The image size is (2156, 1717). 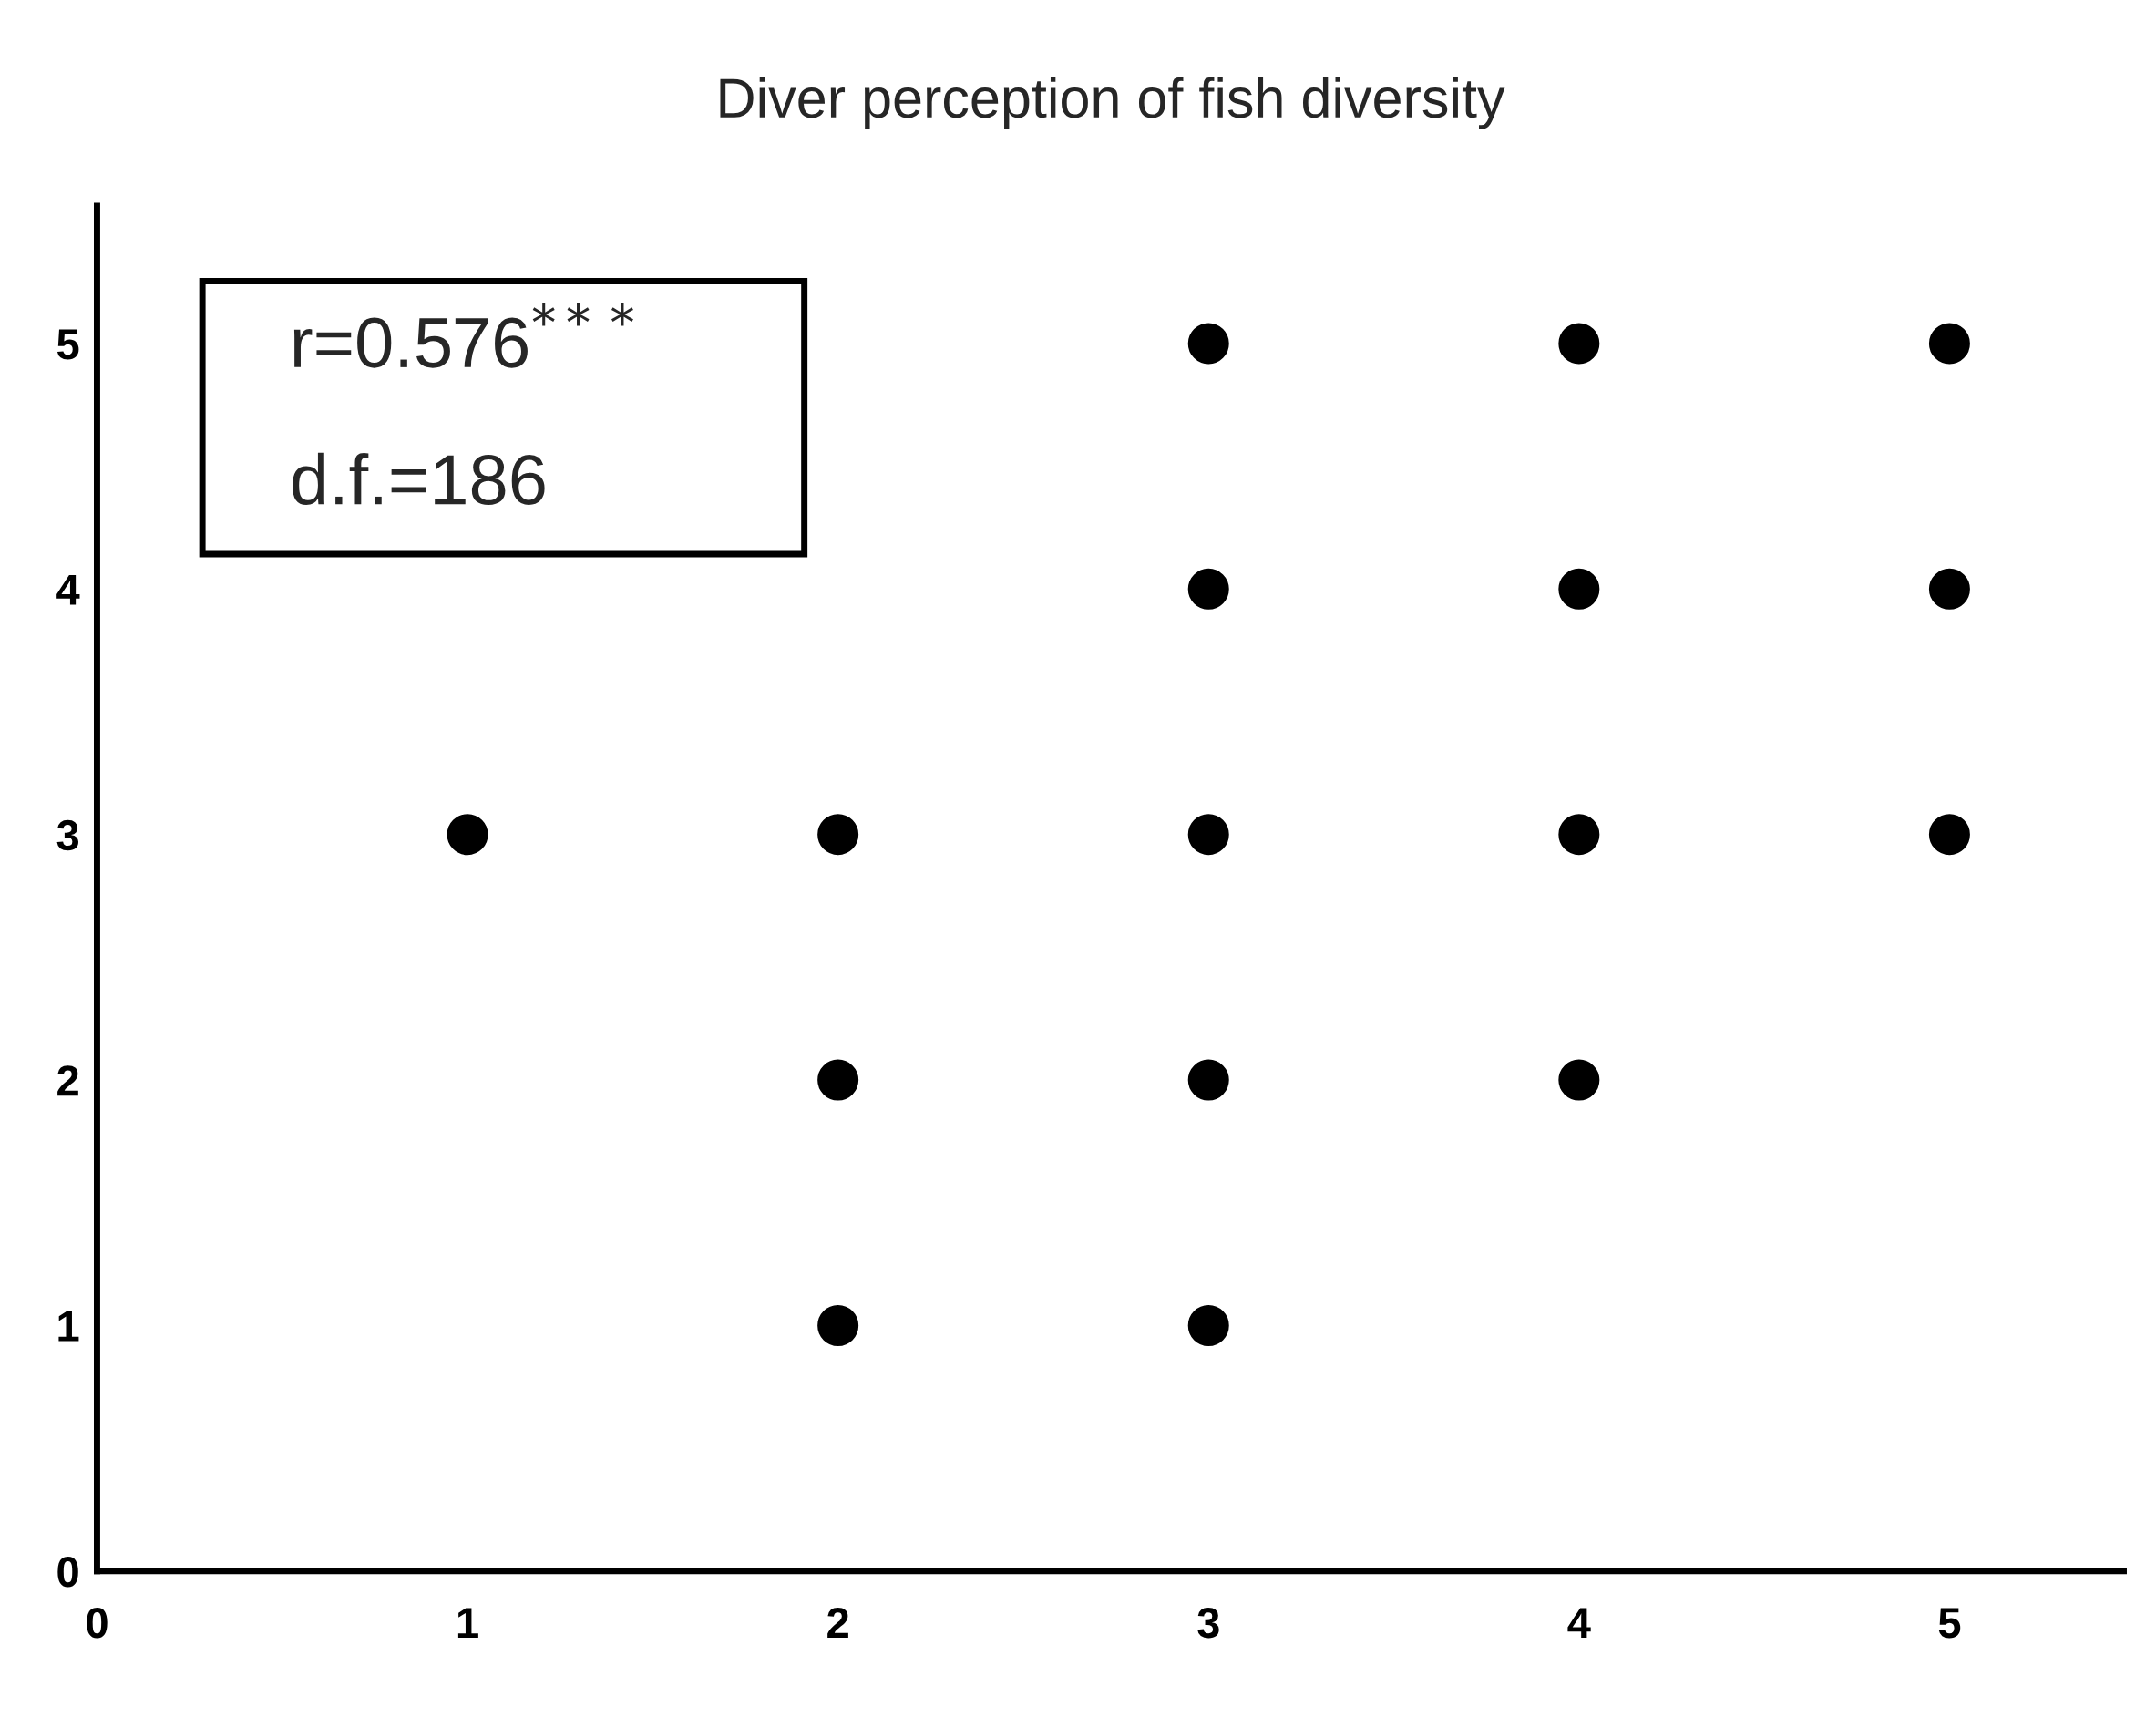 What do you see at coordinates (837, 1623) in the screenshot?
I see `x-tick-label: 2` at bounding box center [837, 1623].